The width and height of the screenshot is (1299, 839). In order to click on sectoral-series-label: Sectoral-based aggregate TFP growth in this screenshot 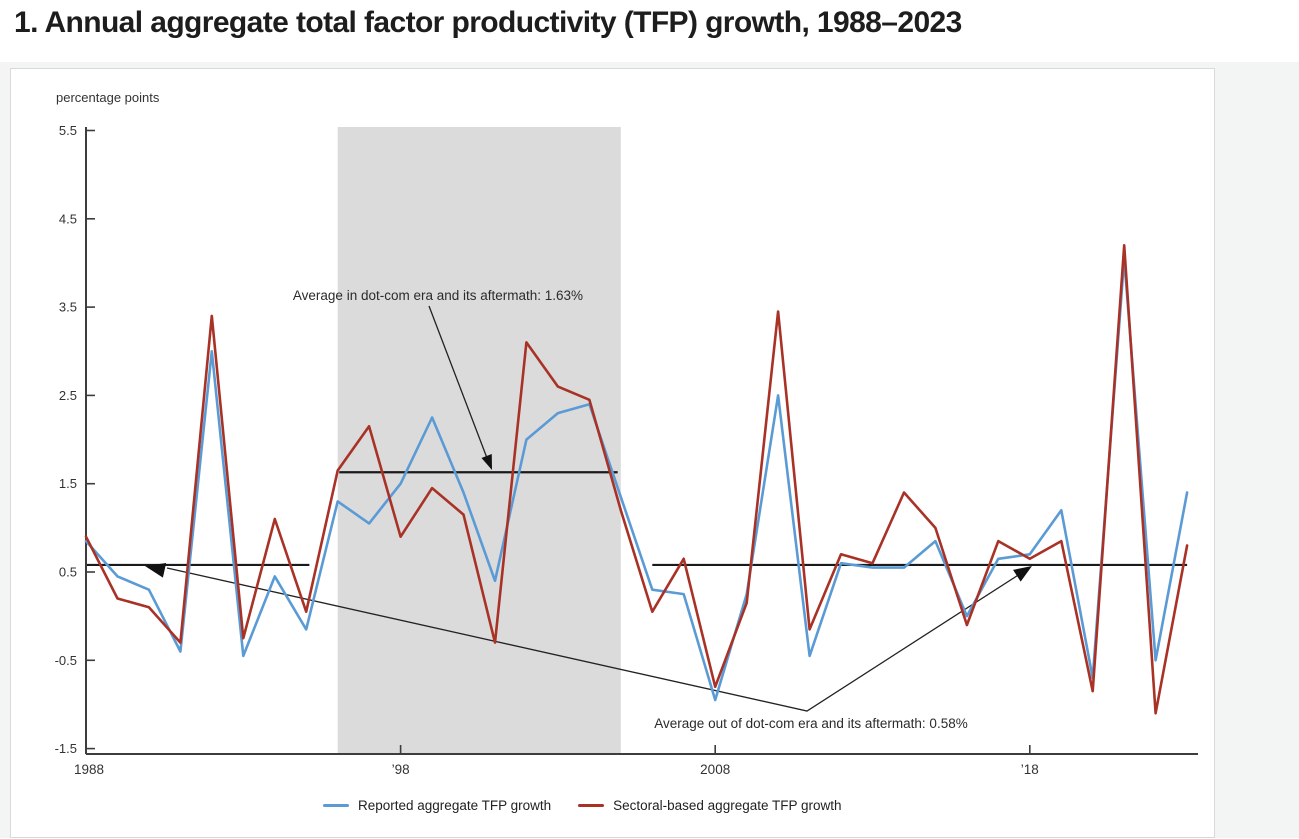, I will do `click(727, 805)`.